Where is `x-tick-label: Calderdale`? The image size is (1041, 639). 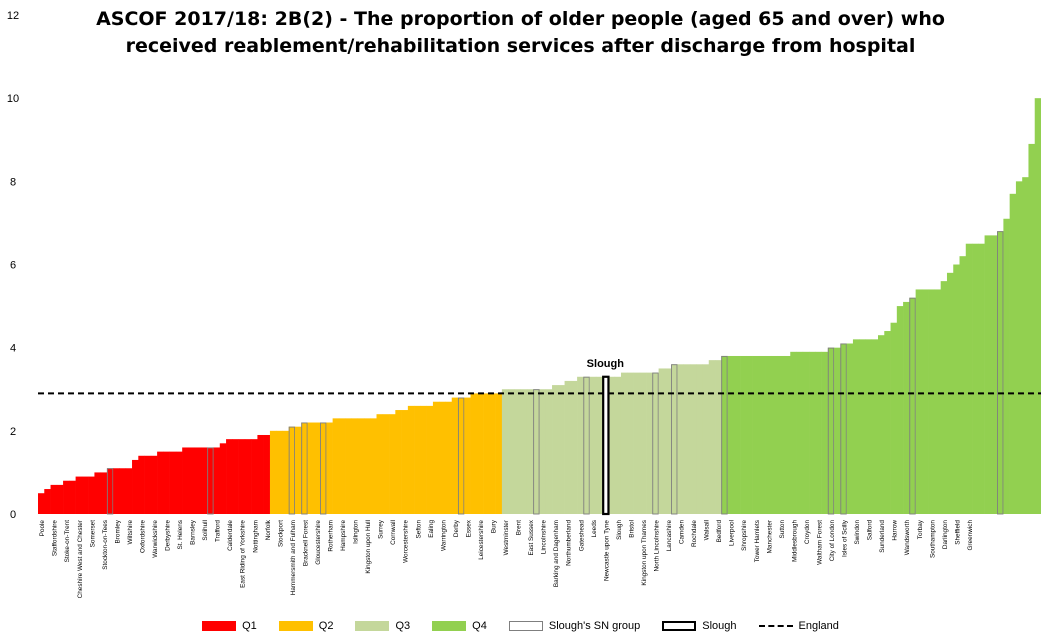
x-tick-label: Calderdale is located at coordinates (230, 535).